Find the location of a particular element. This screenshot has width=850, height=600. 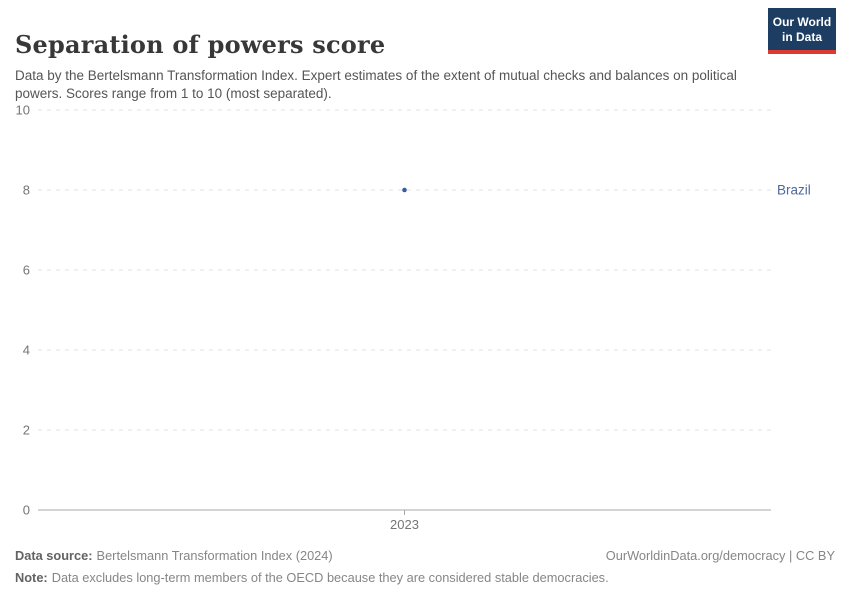

y-tick-label: 0 is located at coordinates (26, 510).